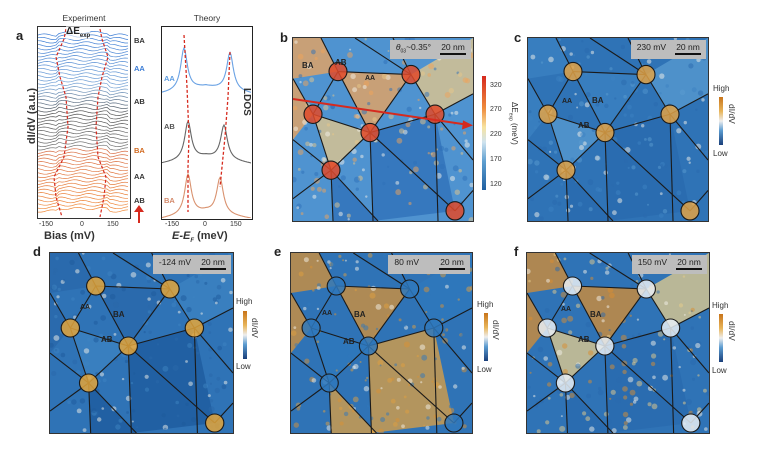  What do you see at coordinates (484, 369) in the screenshot?
I see `cb-low: Low` at bounding box center [484, 369].